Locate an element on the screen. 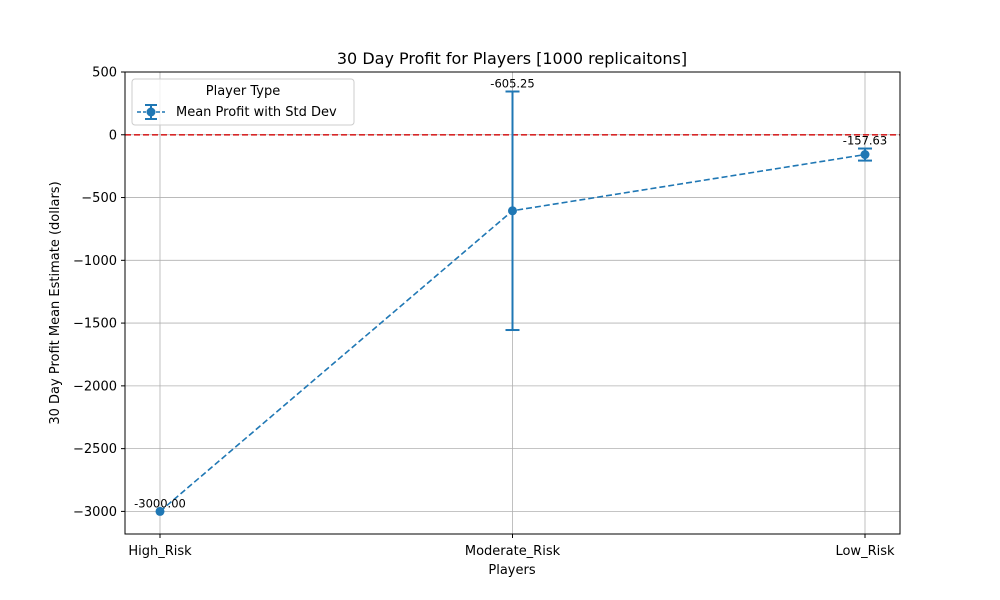 The height and width of the screenshot is (600, 1000). legend-marker is located at coordinates (151, 112).